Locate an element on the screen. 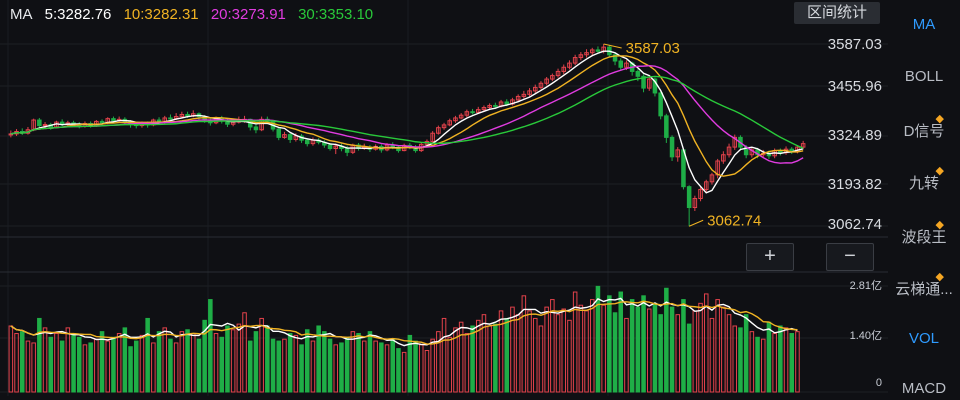 The width and height of the screenshot is (960, 400). sidebar-item-vol: VOL is located at coordinates (923, 338).